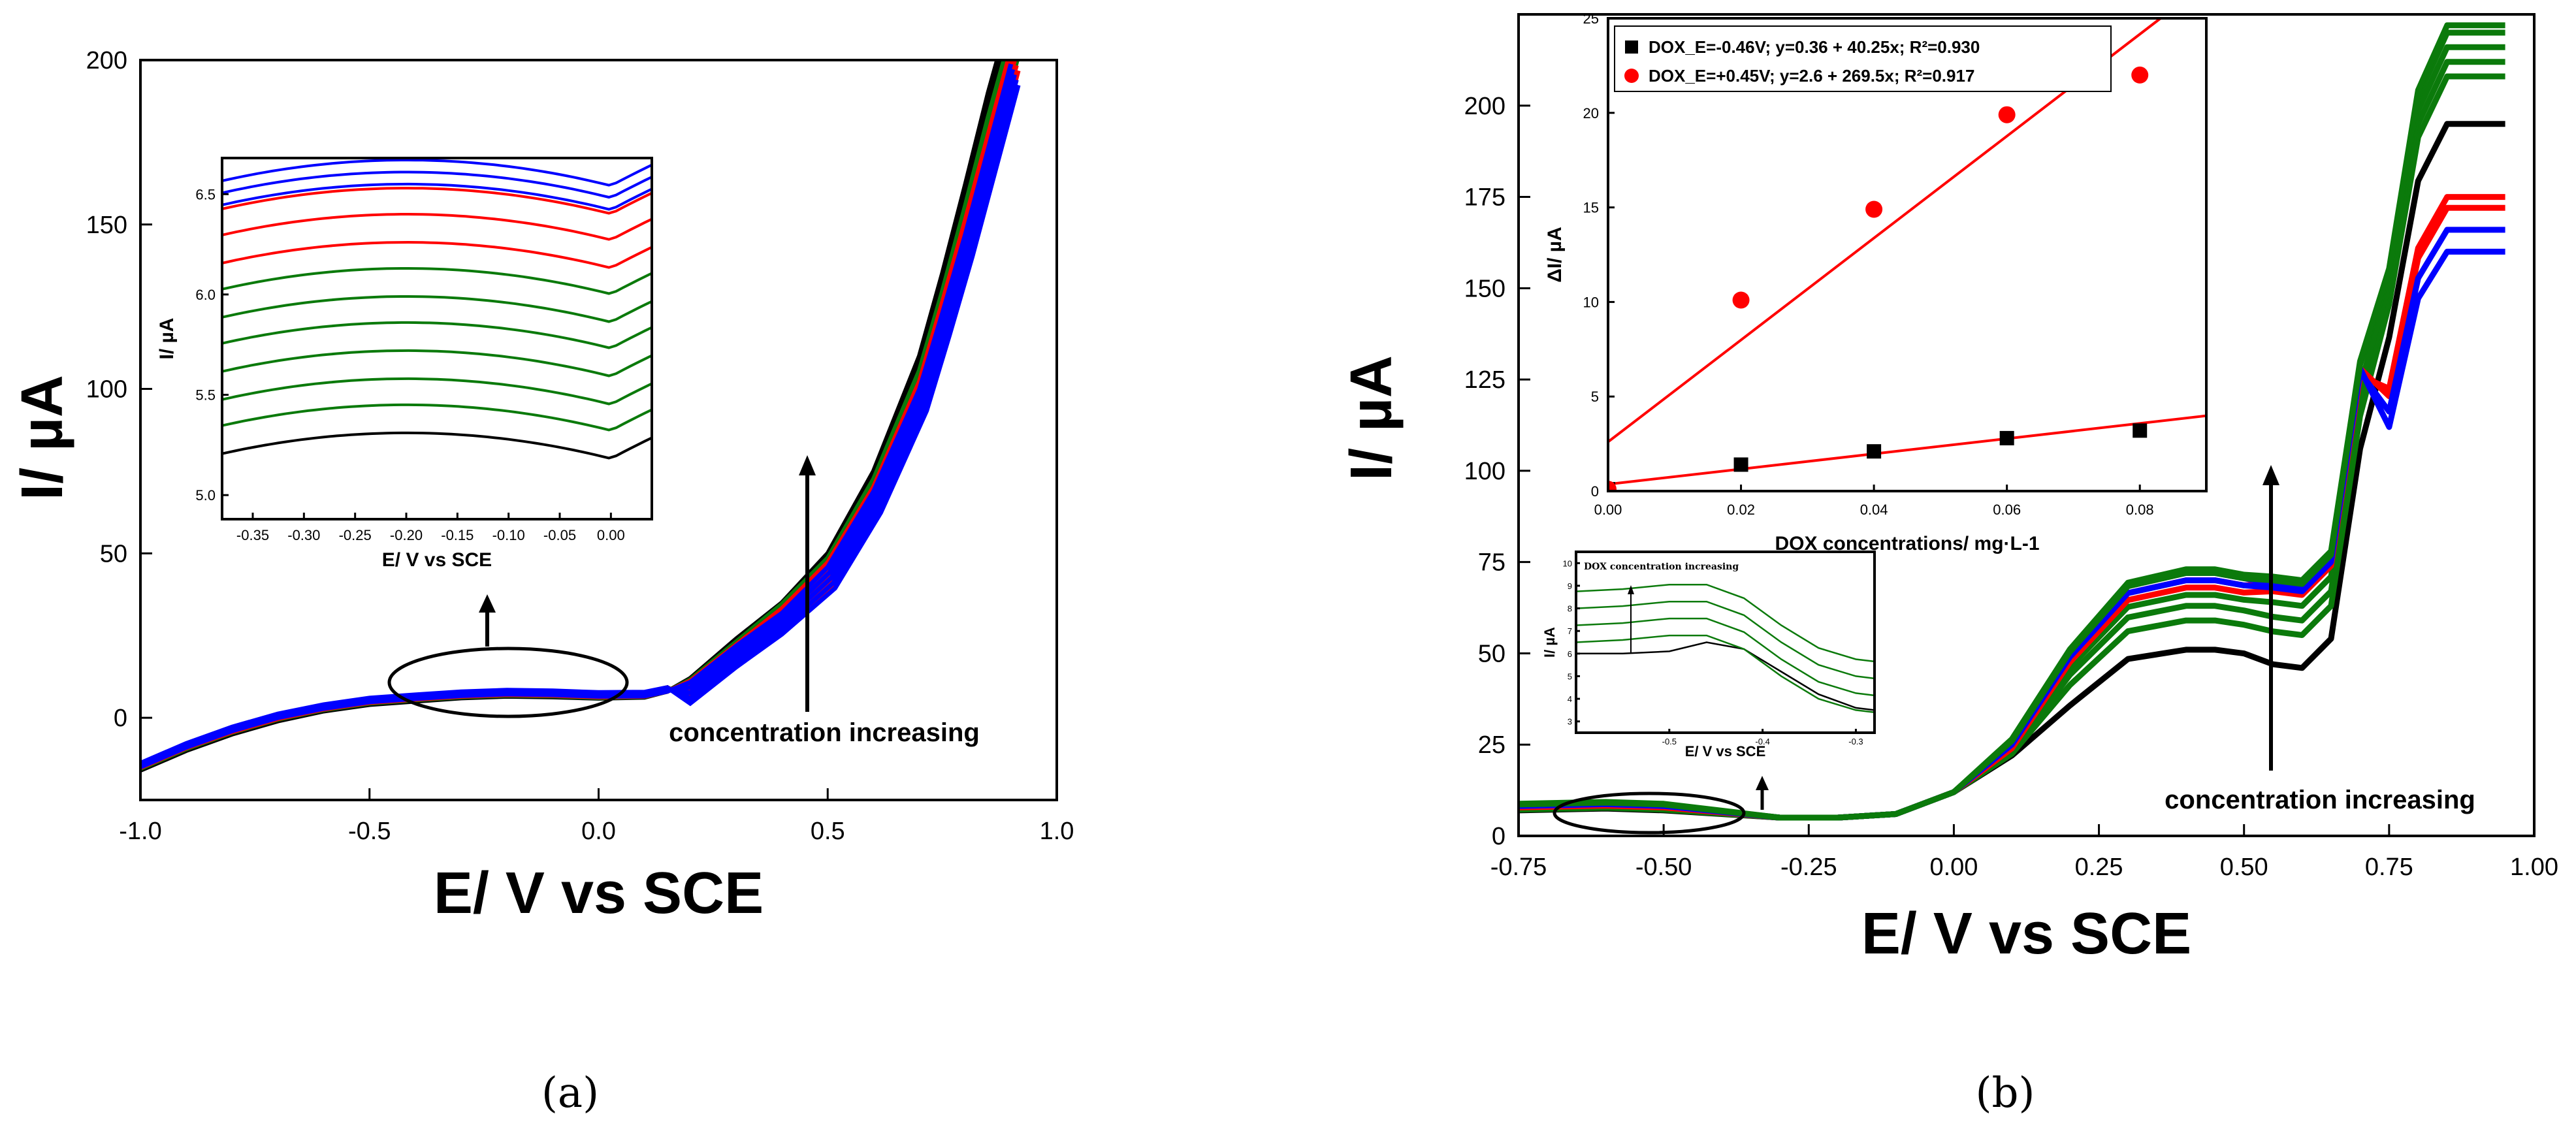 The height and width of the screenshot is (1135, 2576). I want to click on x-tick-label: -0.15, so click(457, 535).